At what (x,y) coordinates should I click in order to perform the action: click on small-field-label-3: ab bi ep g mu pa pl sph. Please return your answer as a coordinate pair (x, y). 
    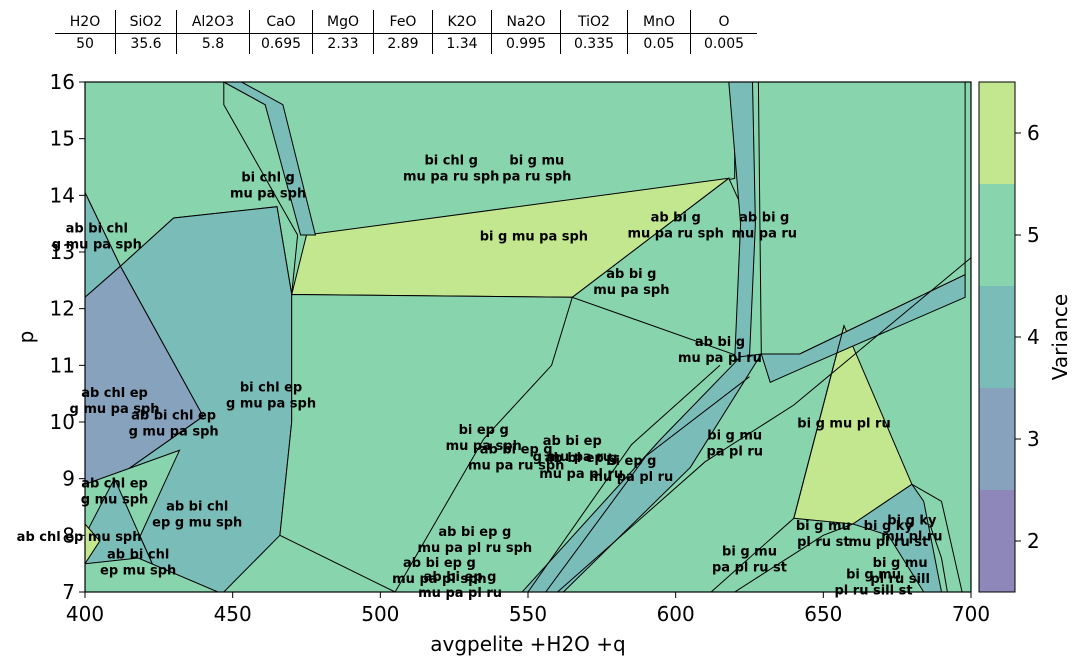
    Looking at the image, I should click on (439, 571).